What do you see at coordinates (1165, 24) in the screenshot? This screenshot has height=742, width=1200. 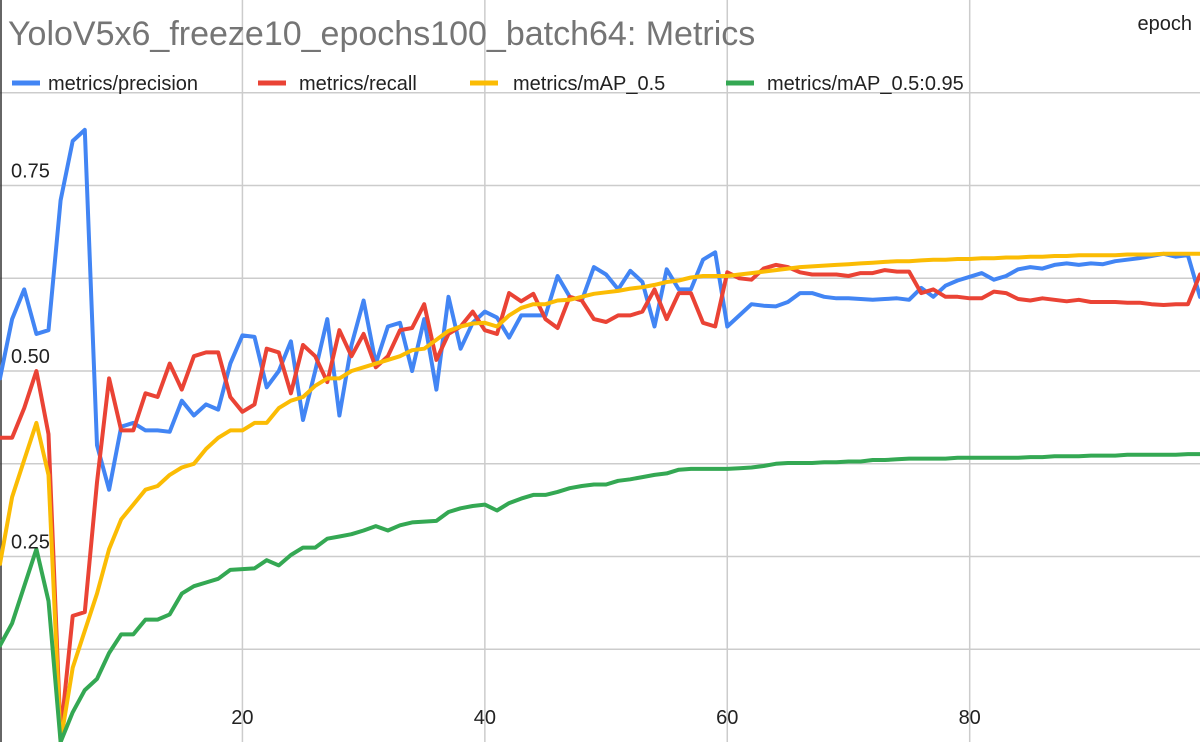 I see `x-axis-label: epoch` at bounding box center [1165, 24].